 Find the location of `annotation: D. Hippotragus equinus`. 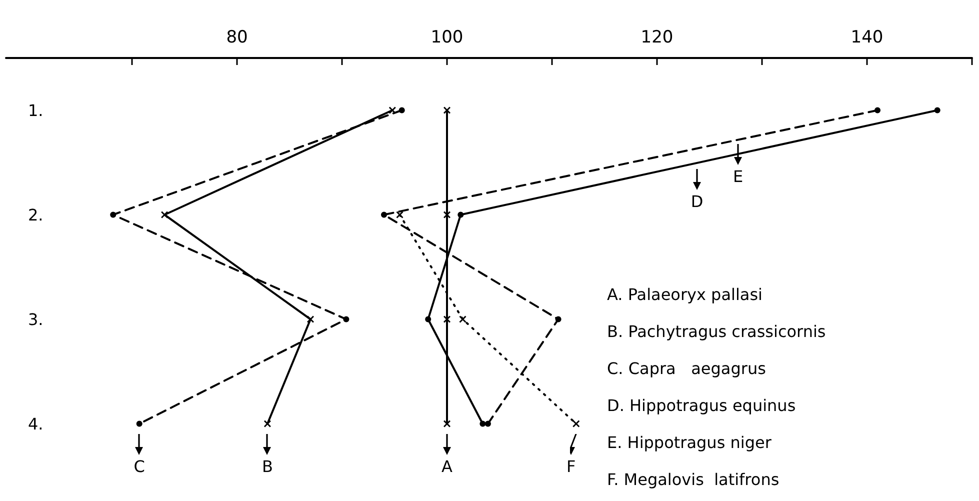

annotation: D. Hippotragus equinus is located at coordinates (701, 405).